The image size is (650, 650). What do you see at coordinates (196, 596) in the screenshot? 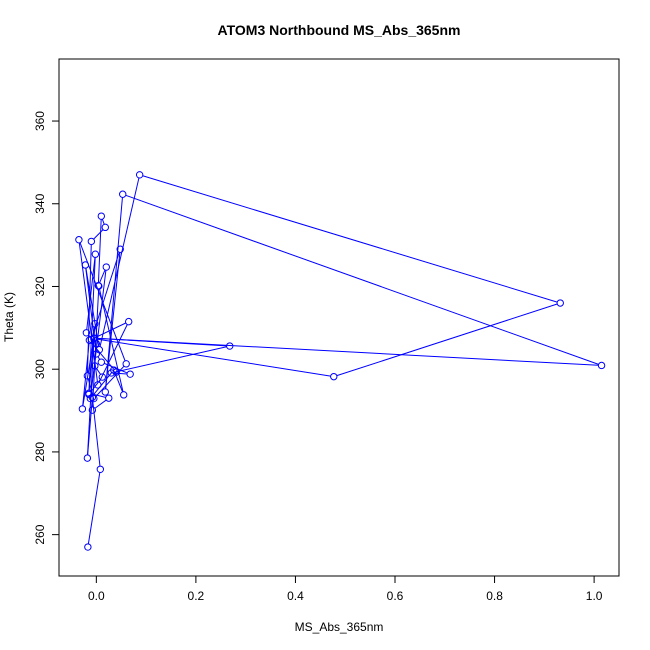
I see `x-tick-label: 0.2` at bounding box center [196, 596].